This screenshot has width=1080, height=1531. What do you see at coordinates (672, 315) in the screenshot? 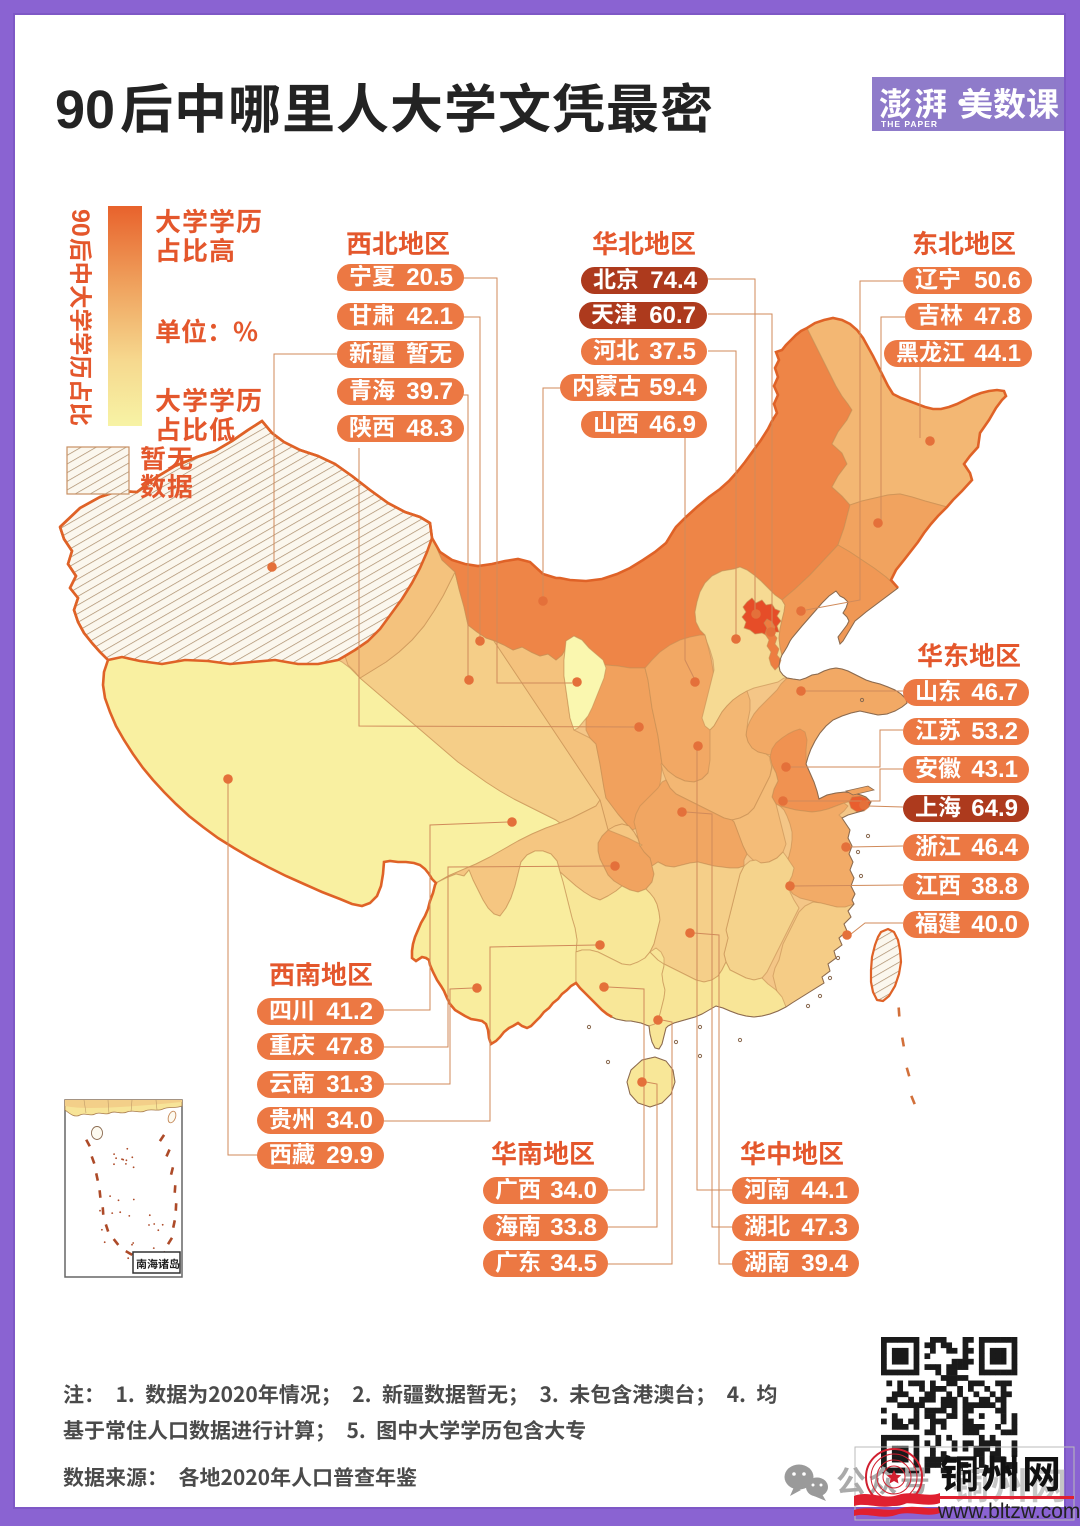
I see `svg-text: 60.7` at bounding box center [672, 315].